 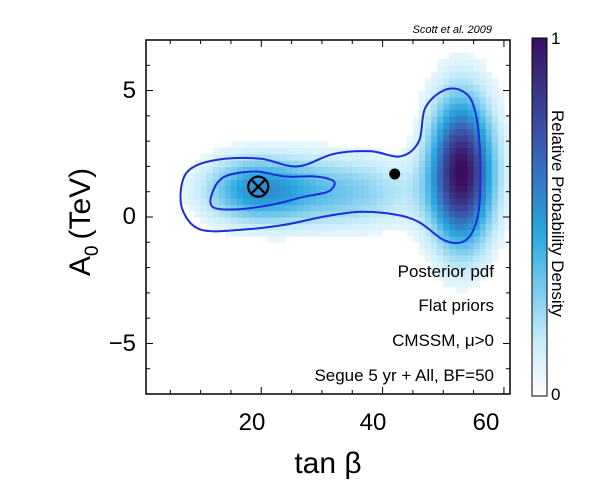 I want to click on y-tick-label: −5, so click(x=122, y=343).